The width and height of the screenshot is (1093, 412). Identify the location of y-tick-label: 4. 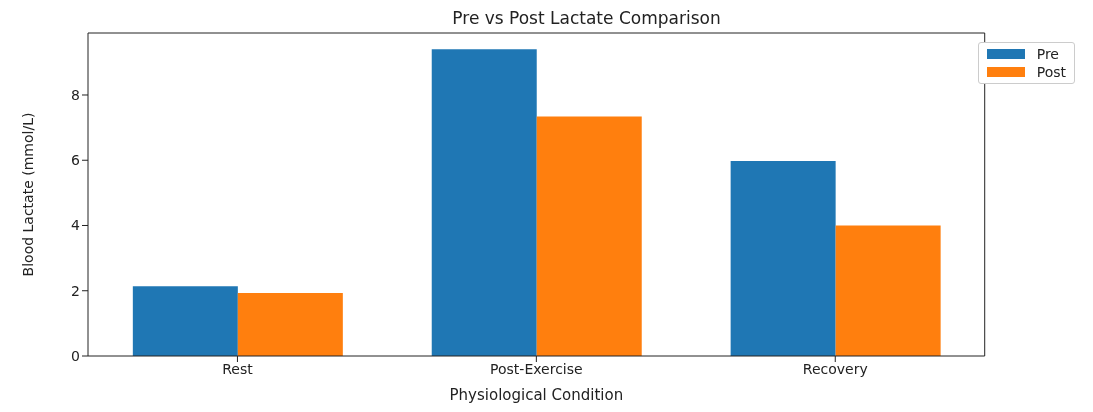
(76, 225).